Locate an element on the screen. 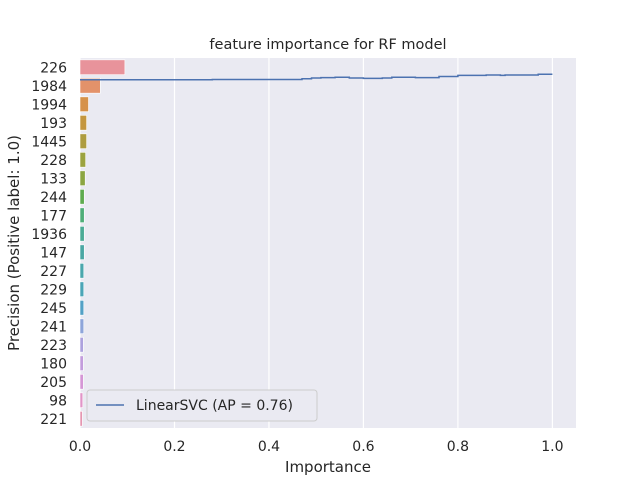 The image size is (640, 480). bars is located at coordinates (102, 243).